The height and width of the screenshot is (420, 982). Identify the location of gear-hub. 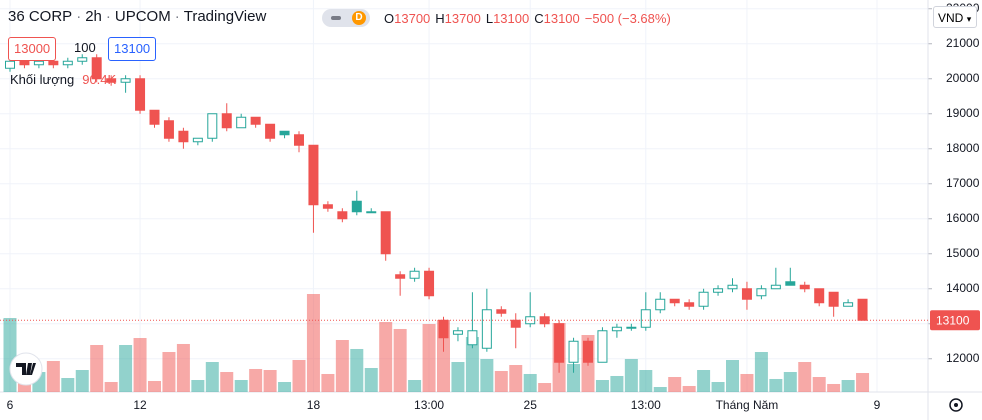
(956, 405).